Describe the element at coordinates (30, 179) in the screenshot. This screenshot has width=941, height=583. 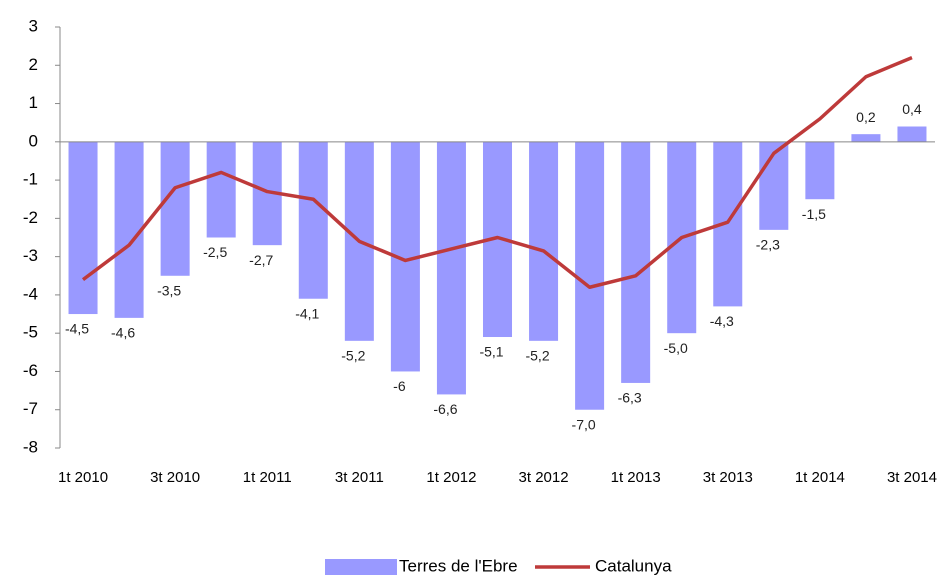
I see `y-tick-label: -1` at that location.